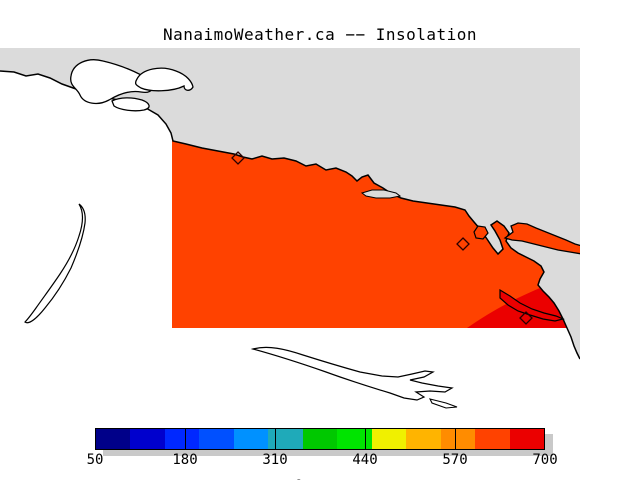 Image resolution: width=640 pixels, height=480 pixels. Describe the element at coordinates (532, 305) in the screenshot. I see `channel-southeast` at that location.